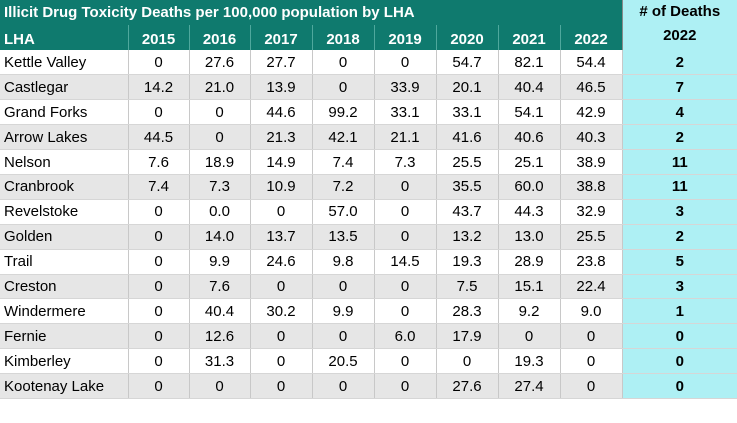 The image size is (737, 423). I want to click on deaths-count-cell: 7, so click(679, 87).